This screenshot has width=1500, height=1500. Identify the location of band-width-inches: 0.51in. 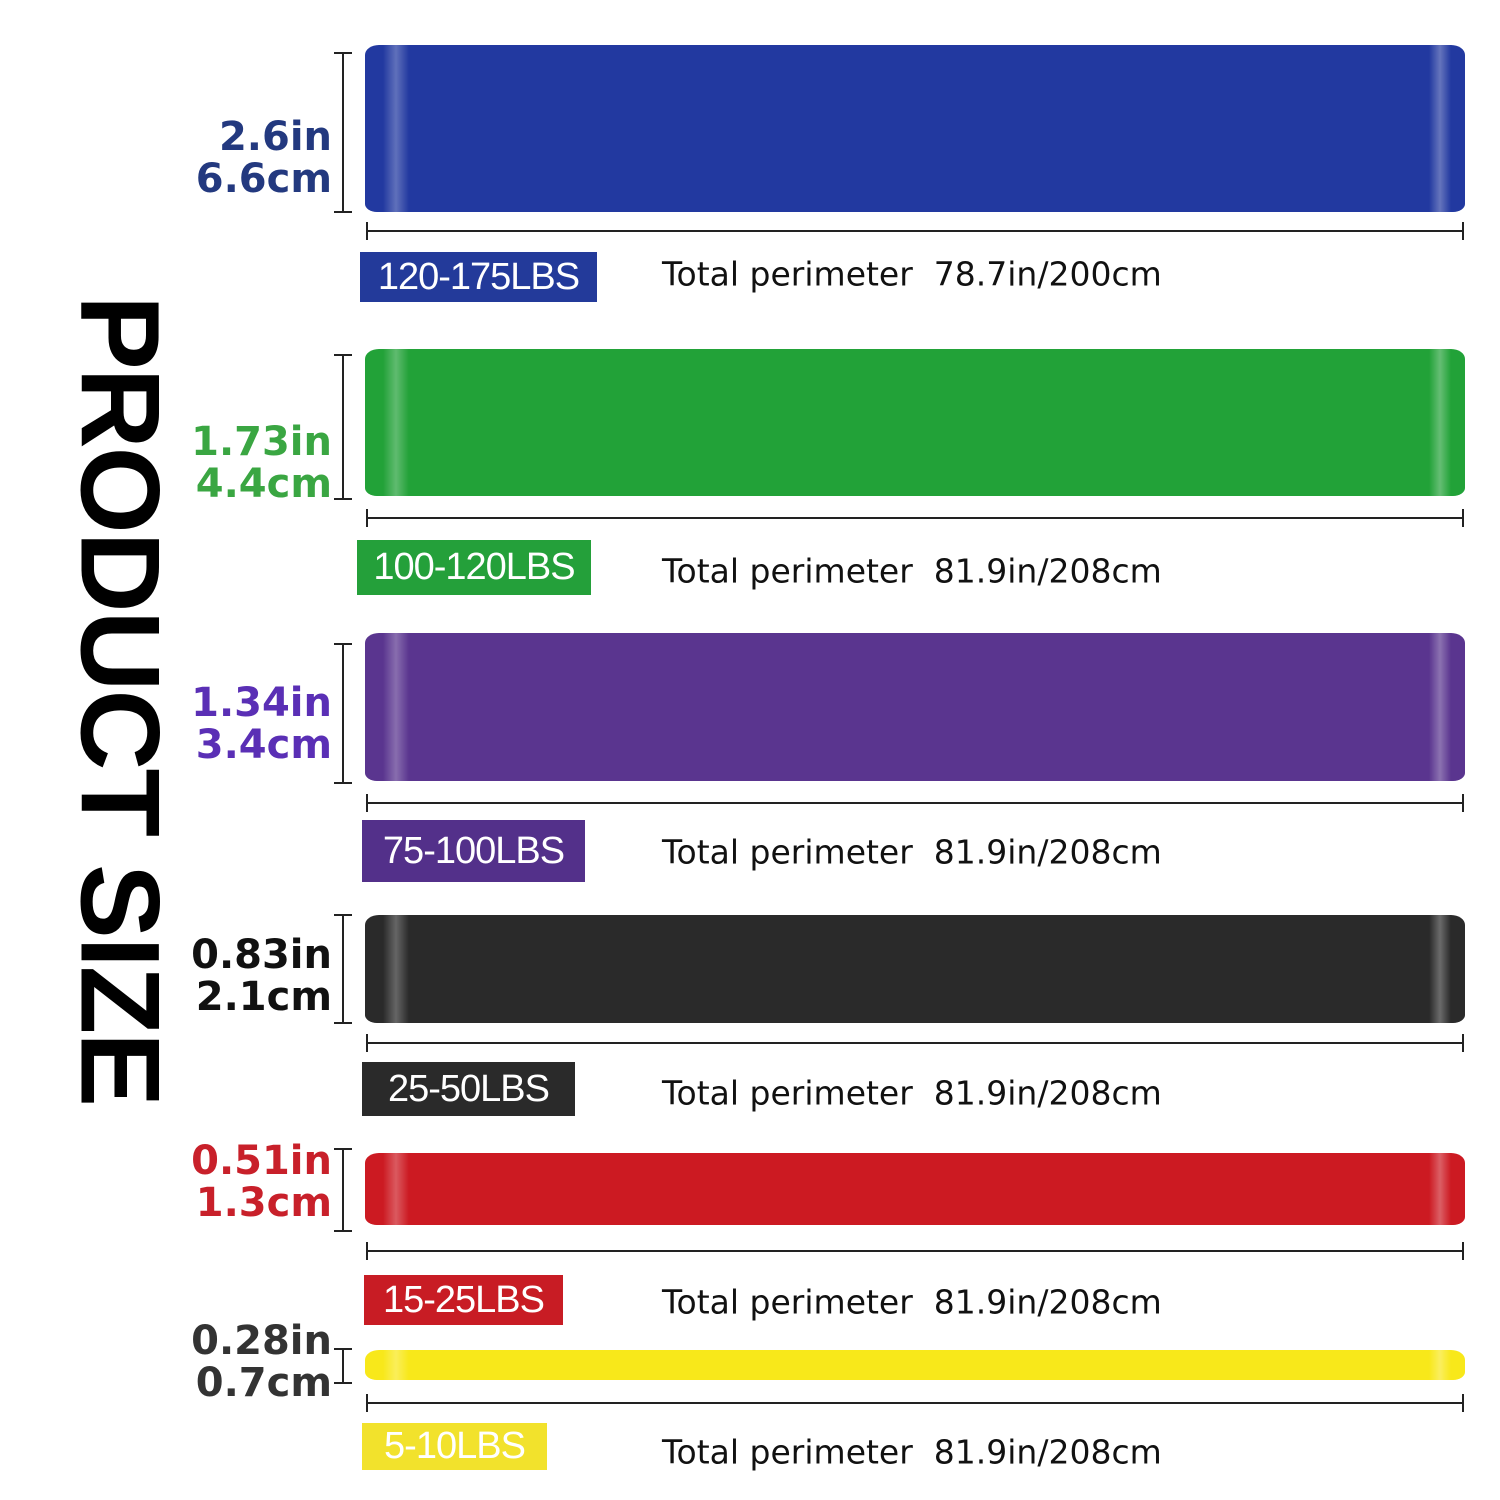
(261, 1161).